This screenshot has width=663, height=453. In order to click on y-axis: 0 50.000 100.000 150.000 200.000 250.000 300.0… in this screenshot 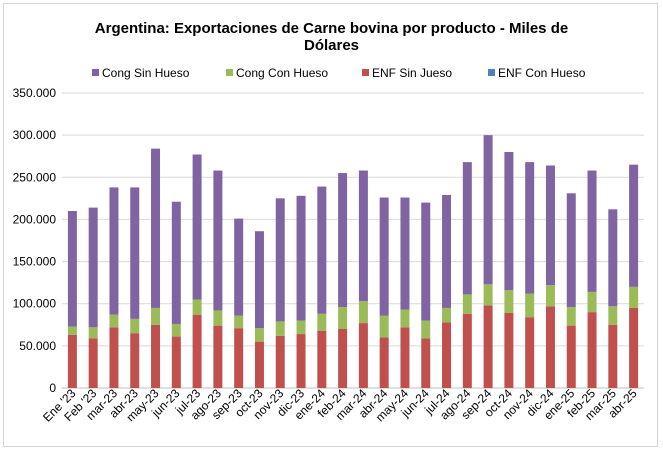, I will do `click(35, 240)`.